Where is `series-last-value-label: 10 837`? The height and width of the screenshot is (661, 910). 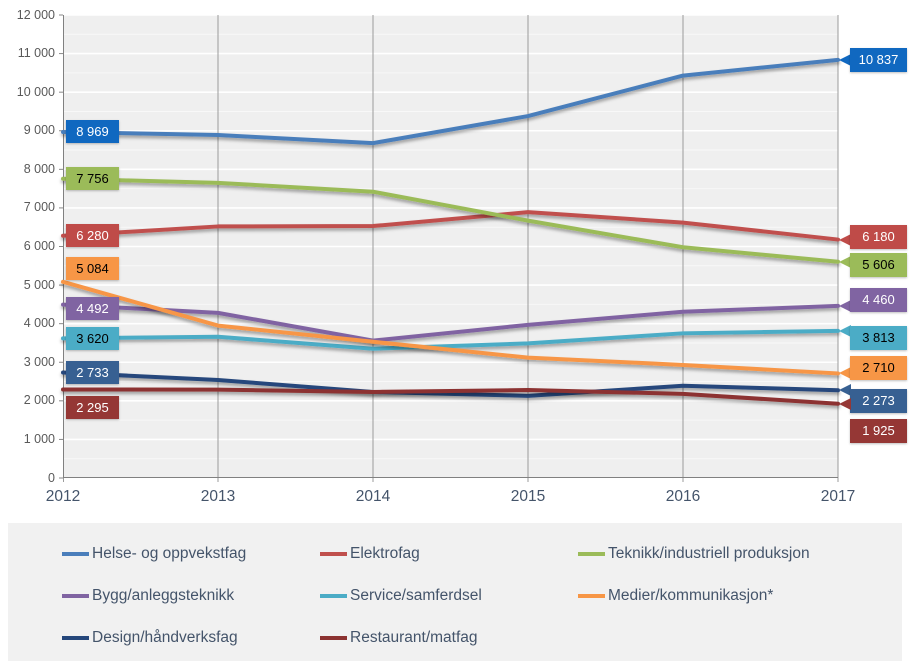
series-last-value-label: 10 837 is located at coordinates (878, 59).